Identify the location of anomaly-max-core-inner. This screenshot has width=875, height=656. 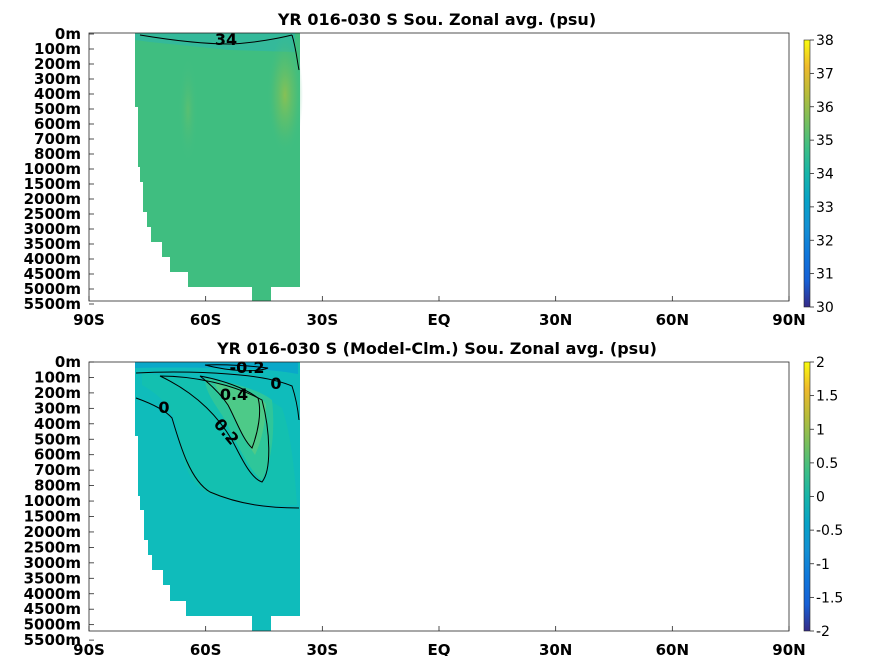
(240, 419).